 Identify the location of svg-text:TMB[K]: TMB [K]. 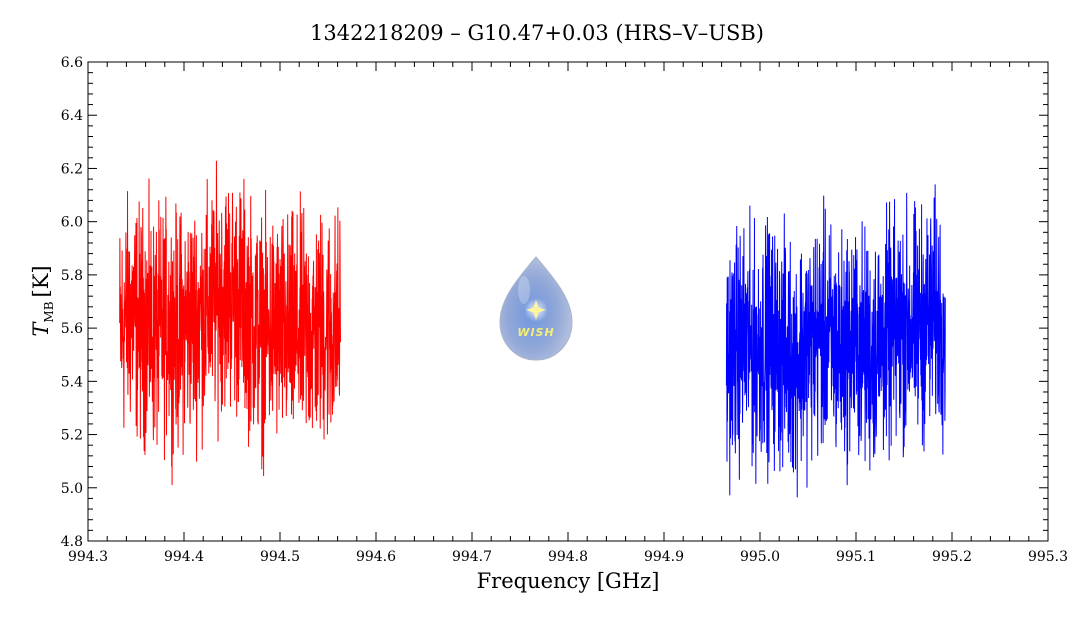
(42, 300).